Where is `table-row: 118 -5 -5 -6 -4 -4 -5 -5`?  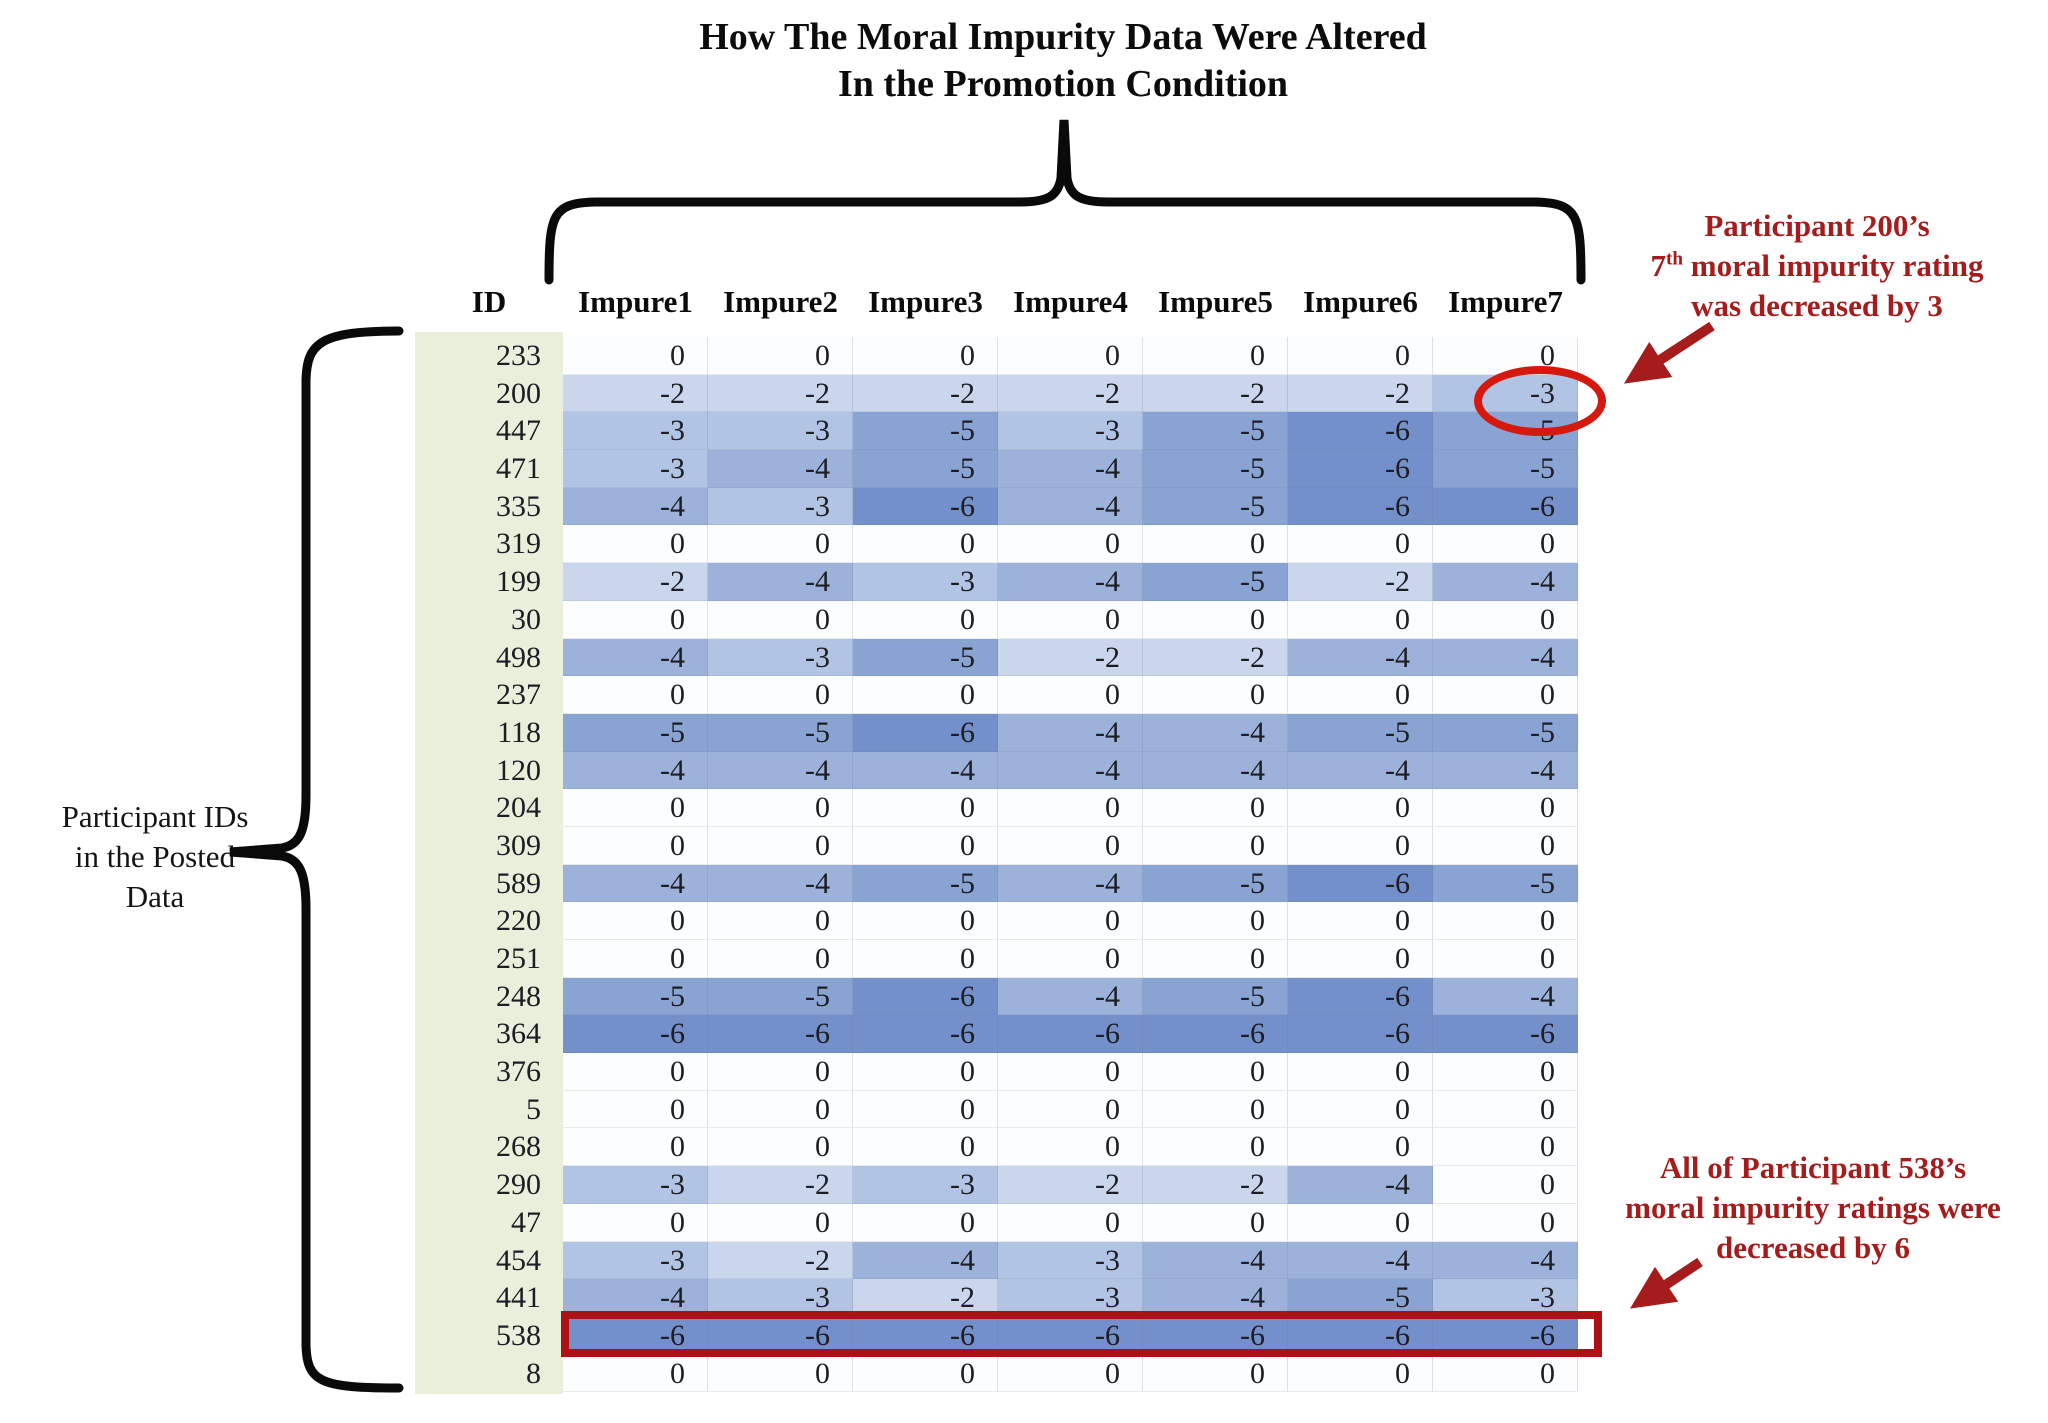 table-row: 118 -5 -5 -6 -4 -4 -5 -5 is located at coordinates (996, 732).